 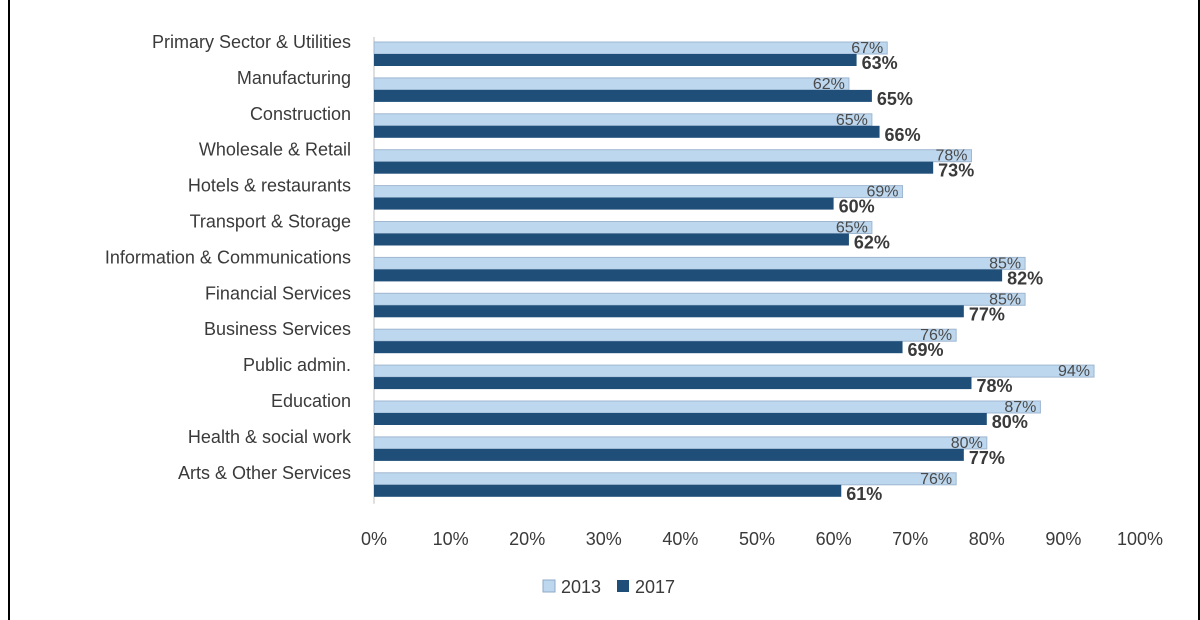 What do you see at coordinates (300, 114) in the screenshot?
I see `category-label: Construction` at bounding box center [300, 114].